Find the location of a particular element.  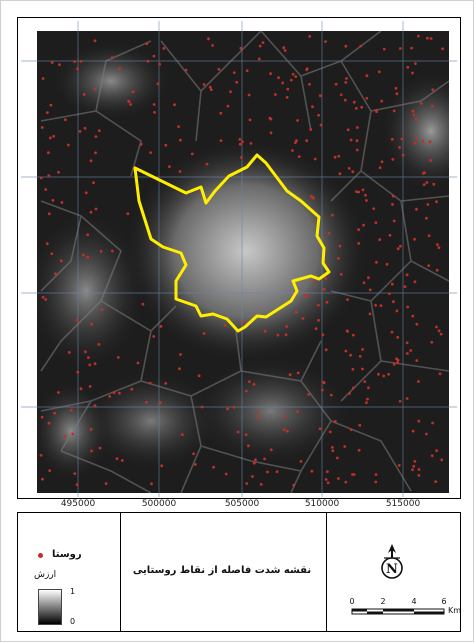

gradient-high-label: 1 is located at coordinates (73, 591).